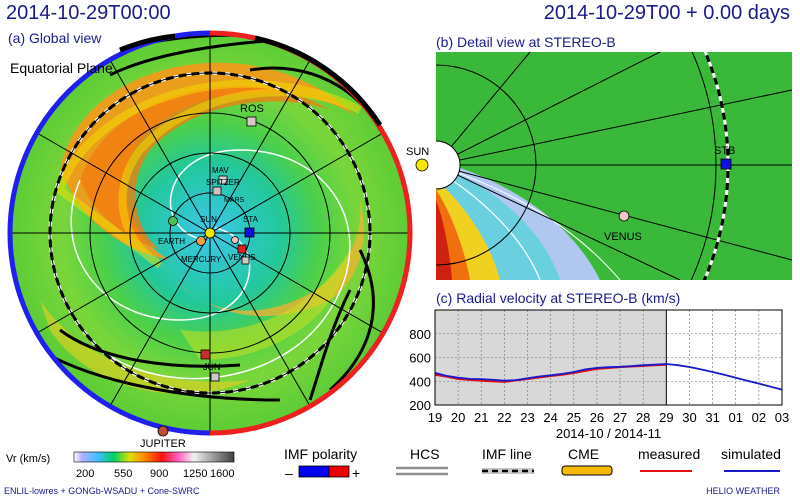 The width and height of the screenshot is (800, 500). Describe the element at coordinates (420, 334) in the screenshot. I see `y-tick-label: 800` at that location.